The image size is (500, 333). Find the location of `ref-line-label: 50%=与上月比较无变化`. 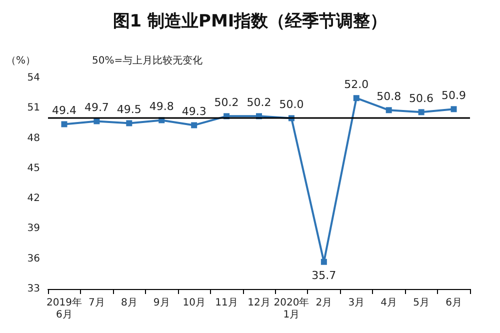

ref-line-label: 50%=与上月比较无变化 is located at coordinates (147, 60).